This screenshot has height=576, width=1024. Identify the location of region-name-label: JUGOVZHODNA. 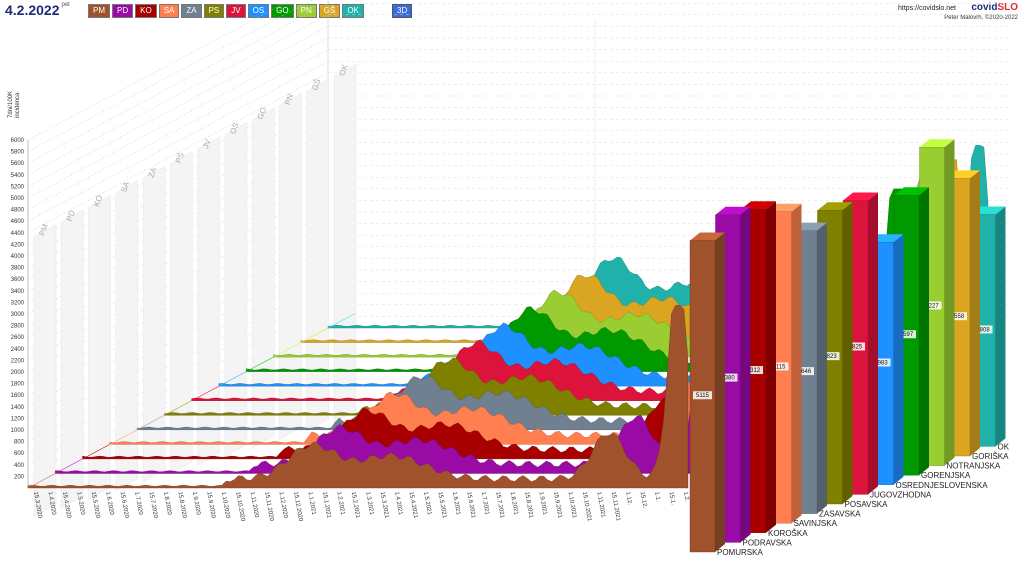
(901, 494).